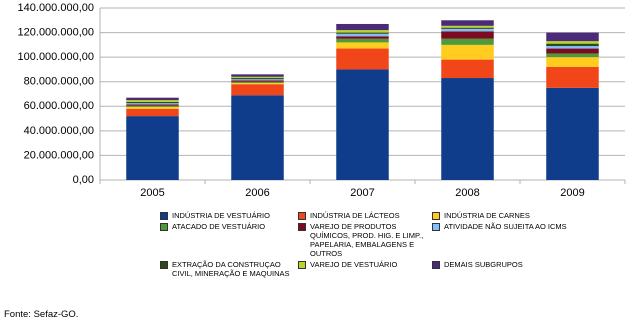 The width and height of the screenshot is (636, 325). What do you see at coordinates (467, 193) in the screenshot?
I see `x-tick-label: 2008` at bounding box center [467, 193].